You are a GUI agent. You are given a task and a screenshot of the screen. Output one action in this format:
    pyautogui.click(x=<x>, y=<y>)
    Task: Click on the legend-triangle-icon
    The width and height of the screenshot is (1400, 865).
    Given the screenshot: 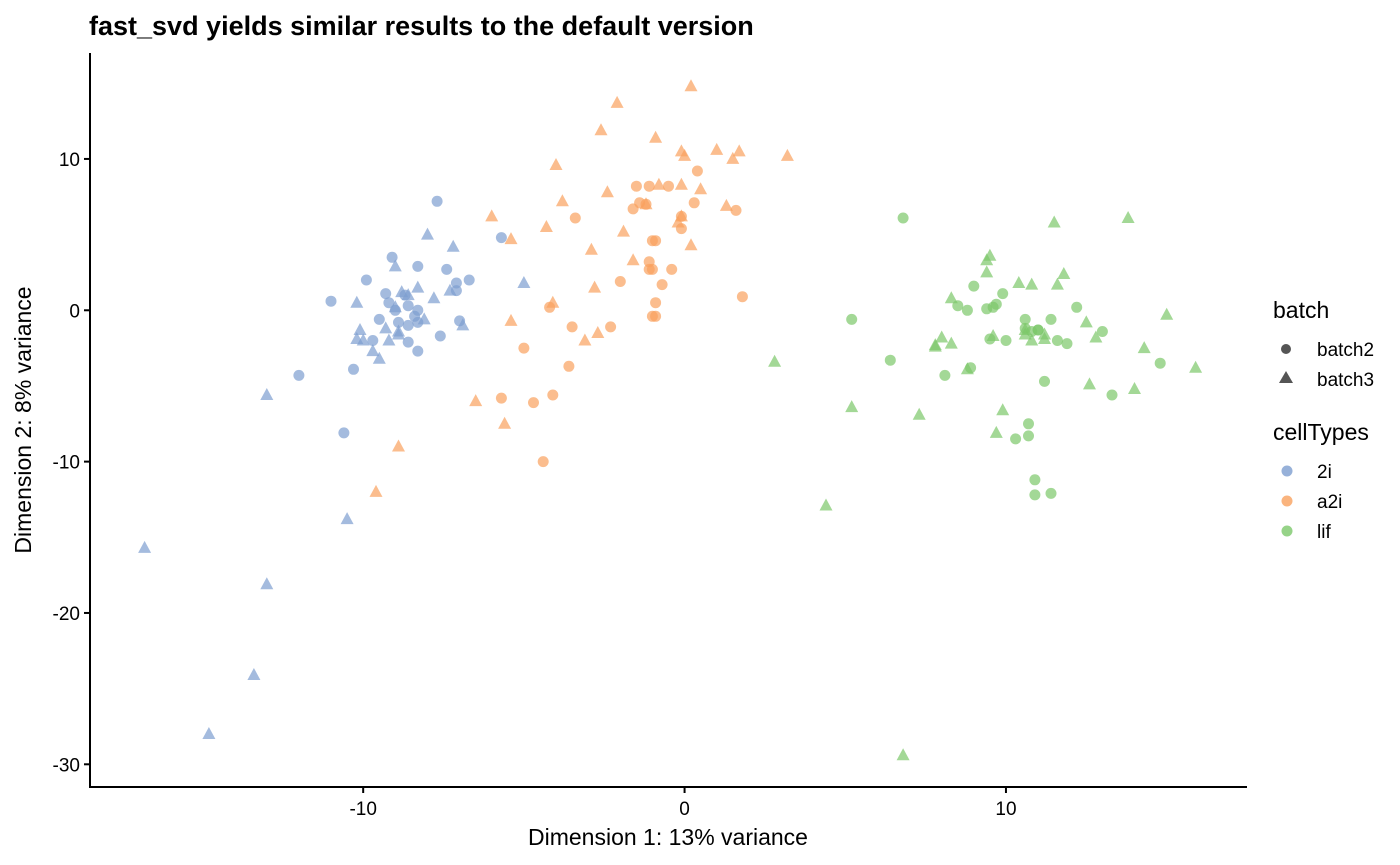 What is the action you would take?
    pyautogui.click(x=1286, y=377)
    